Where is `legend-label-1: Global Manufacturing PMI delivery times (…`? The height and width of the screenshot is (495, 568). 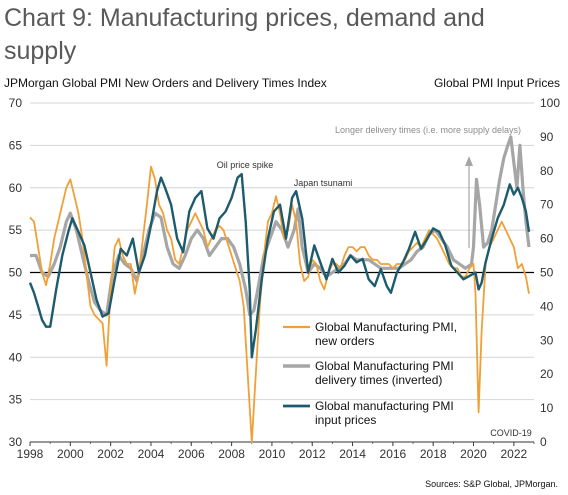
legend-label-1: Global Manufacturing PMI delivery times (… is located at coordinates (384, 373).